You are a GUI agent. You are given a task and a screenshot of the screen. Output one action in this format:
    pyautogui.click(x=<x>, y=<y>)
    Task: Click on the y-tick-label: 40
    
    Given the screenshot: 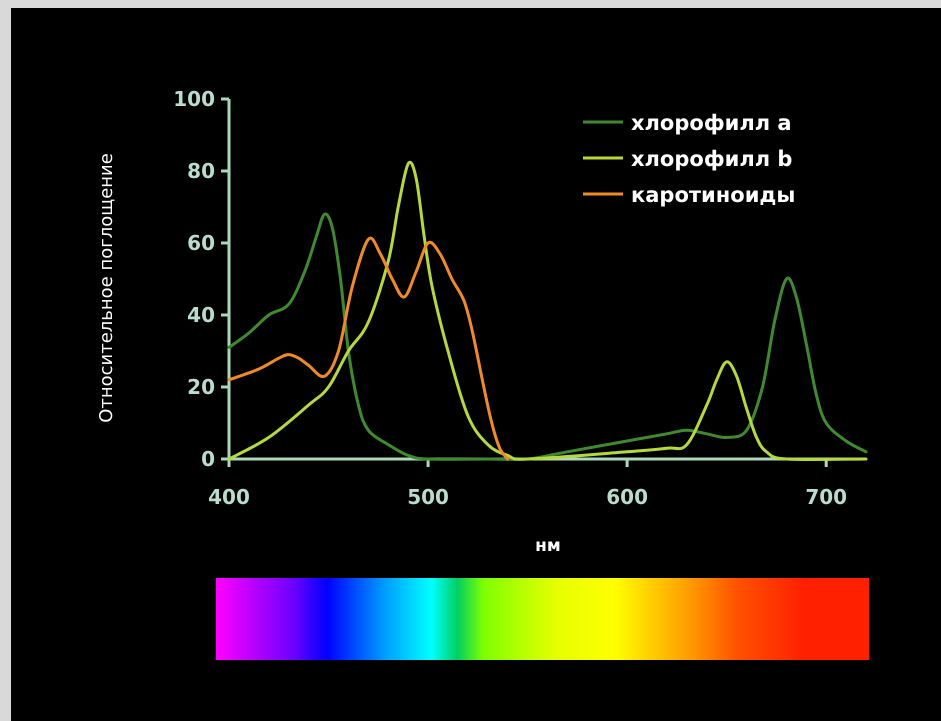 What is the action you would take?
    pyautogui.click(x=201, y=315)
    